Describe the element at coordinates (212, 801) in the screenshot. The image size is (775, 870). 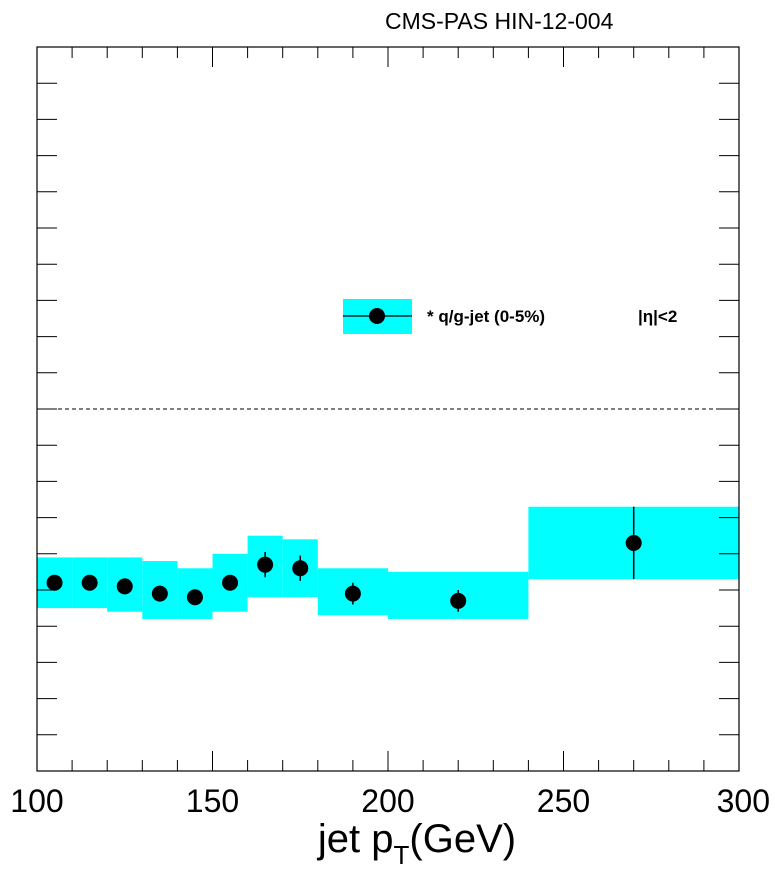
I see `x-tick-label: 150` at that location.